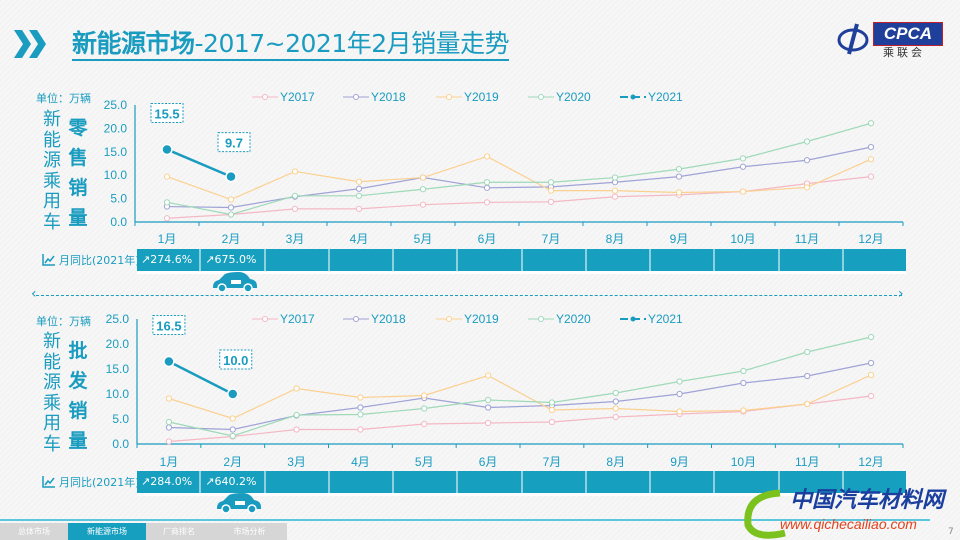 The height and width of the screenshot is (540, 960). Describe the element at coordinates (179, 531) in the screenshot. I see `nav-tab: 厂商排名` at that location.